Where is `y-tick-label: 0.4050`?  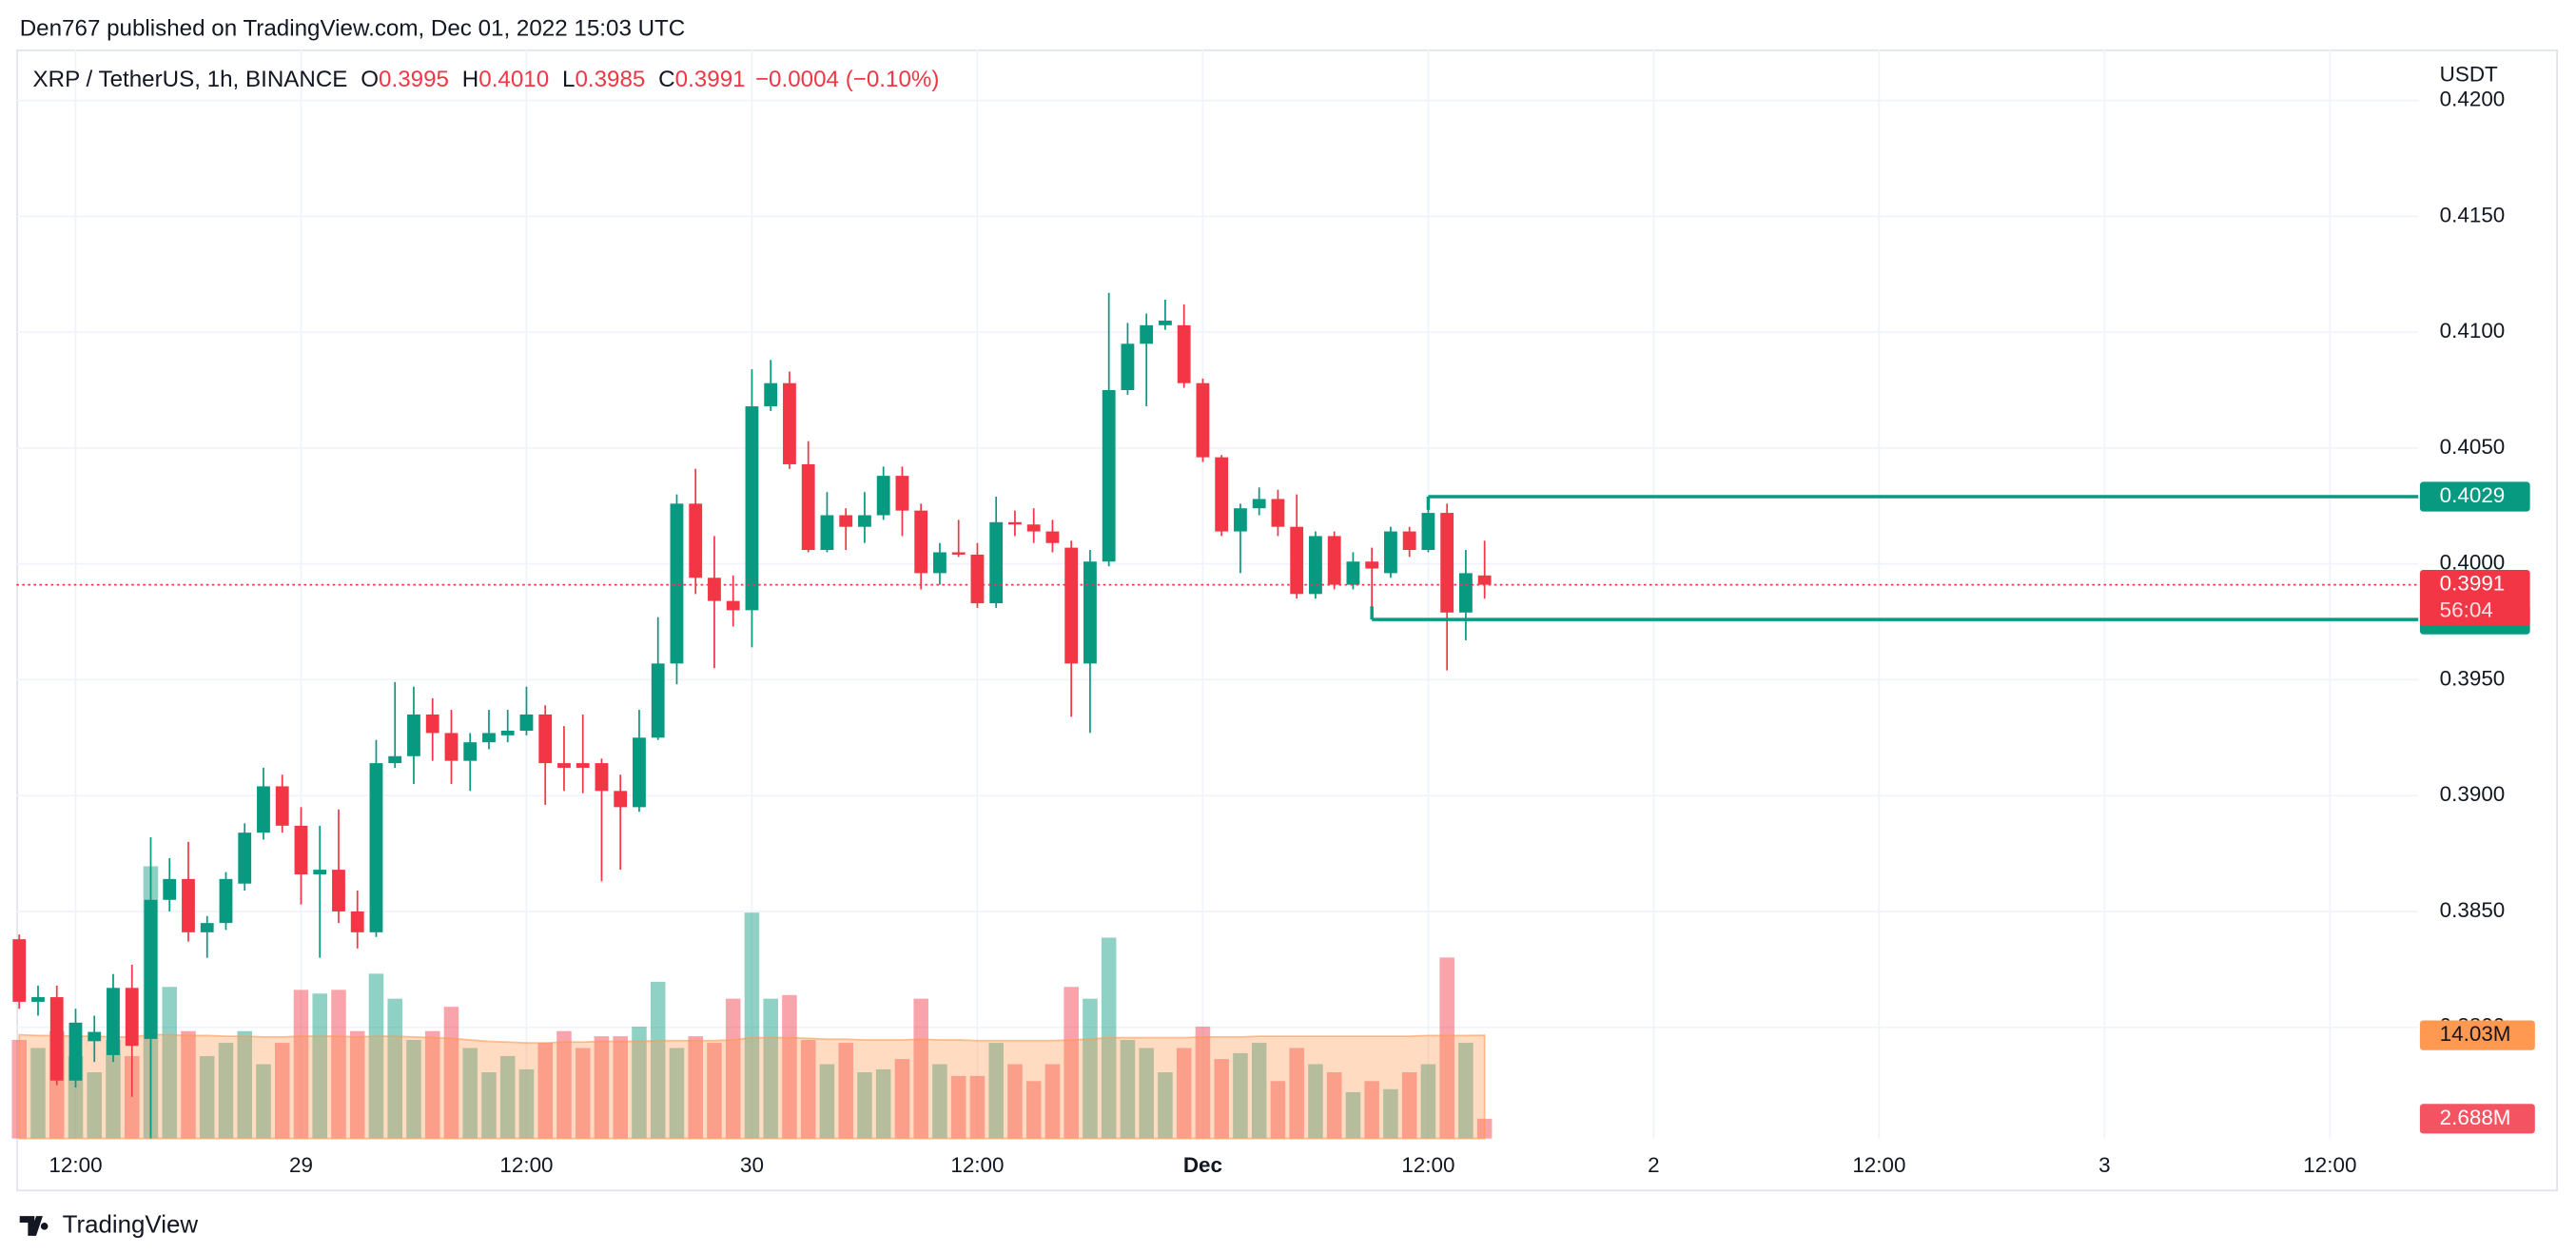
y-tick-label: 0.4050 is located at coordinates (2473, 447).